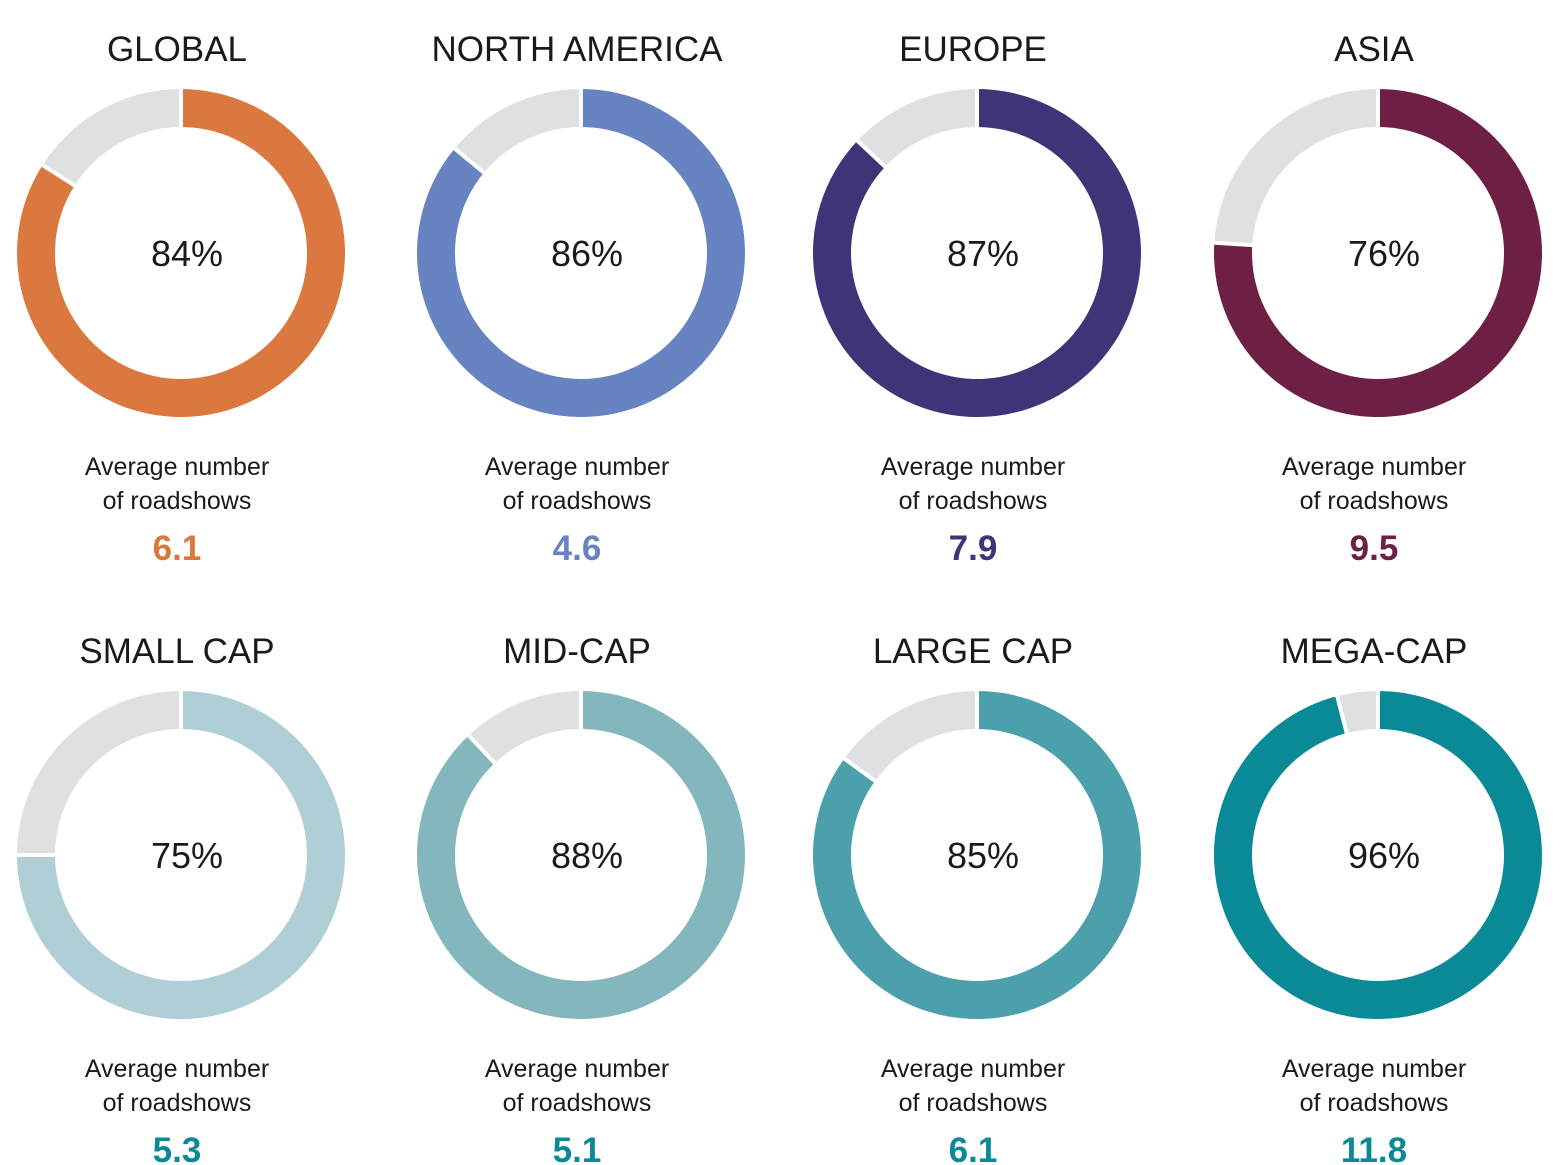 This screenshot has width=1564, height=1165. I want to click on average-roadshows-value: 4.6, so click(577, 548).